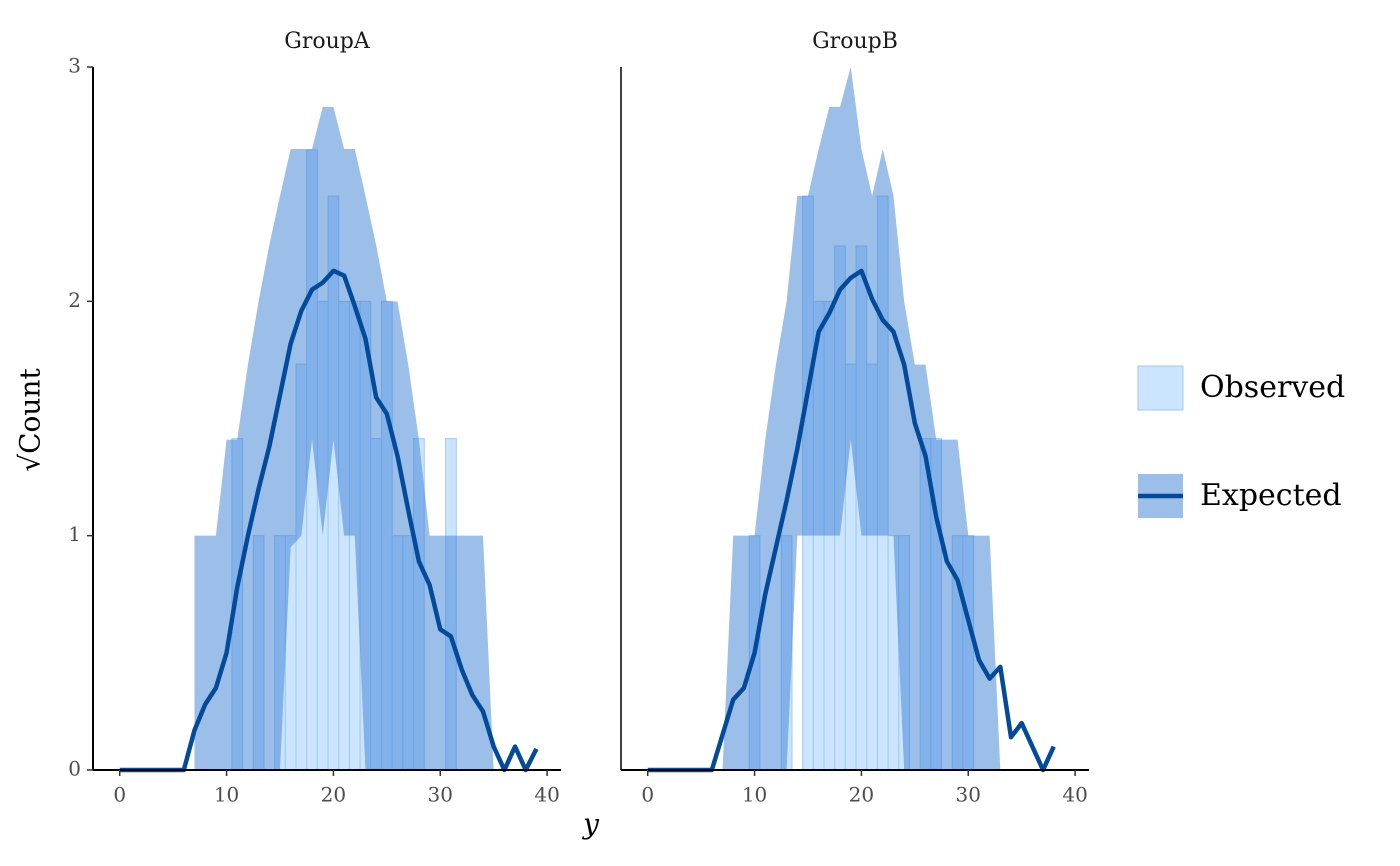  I want to click on y-tick-label: 2, so click(74, 300).